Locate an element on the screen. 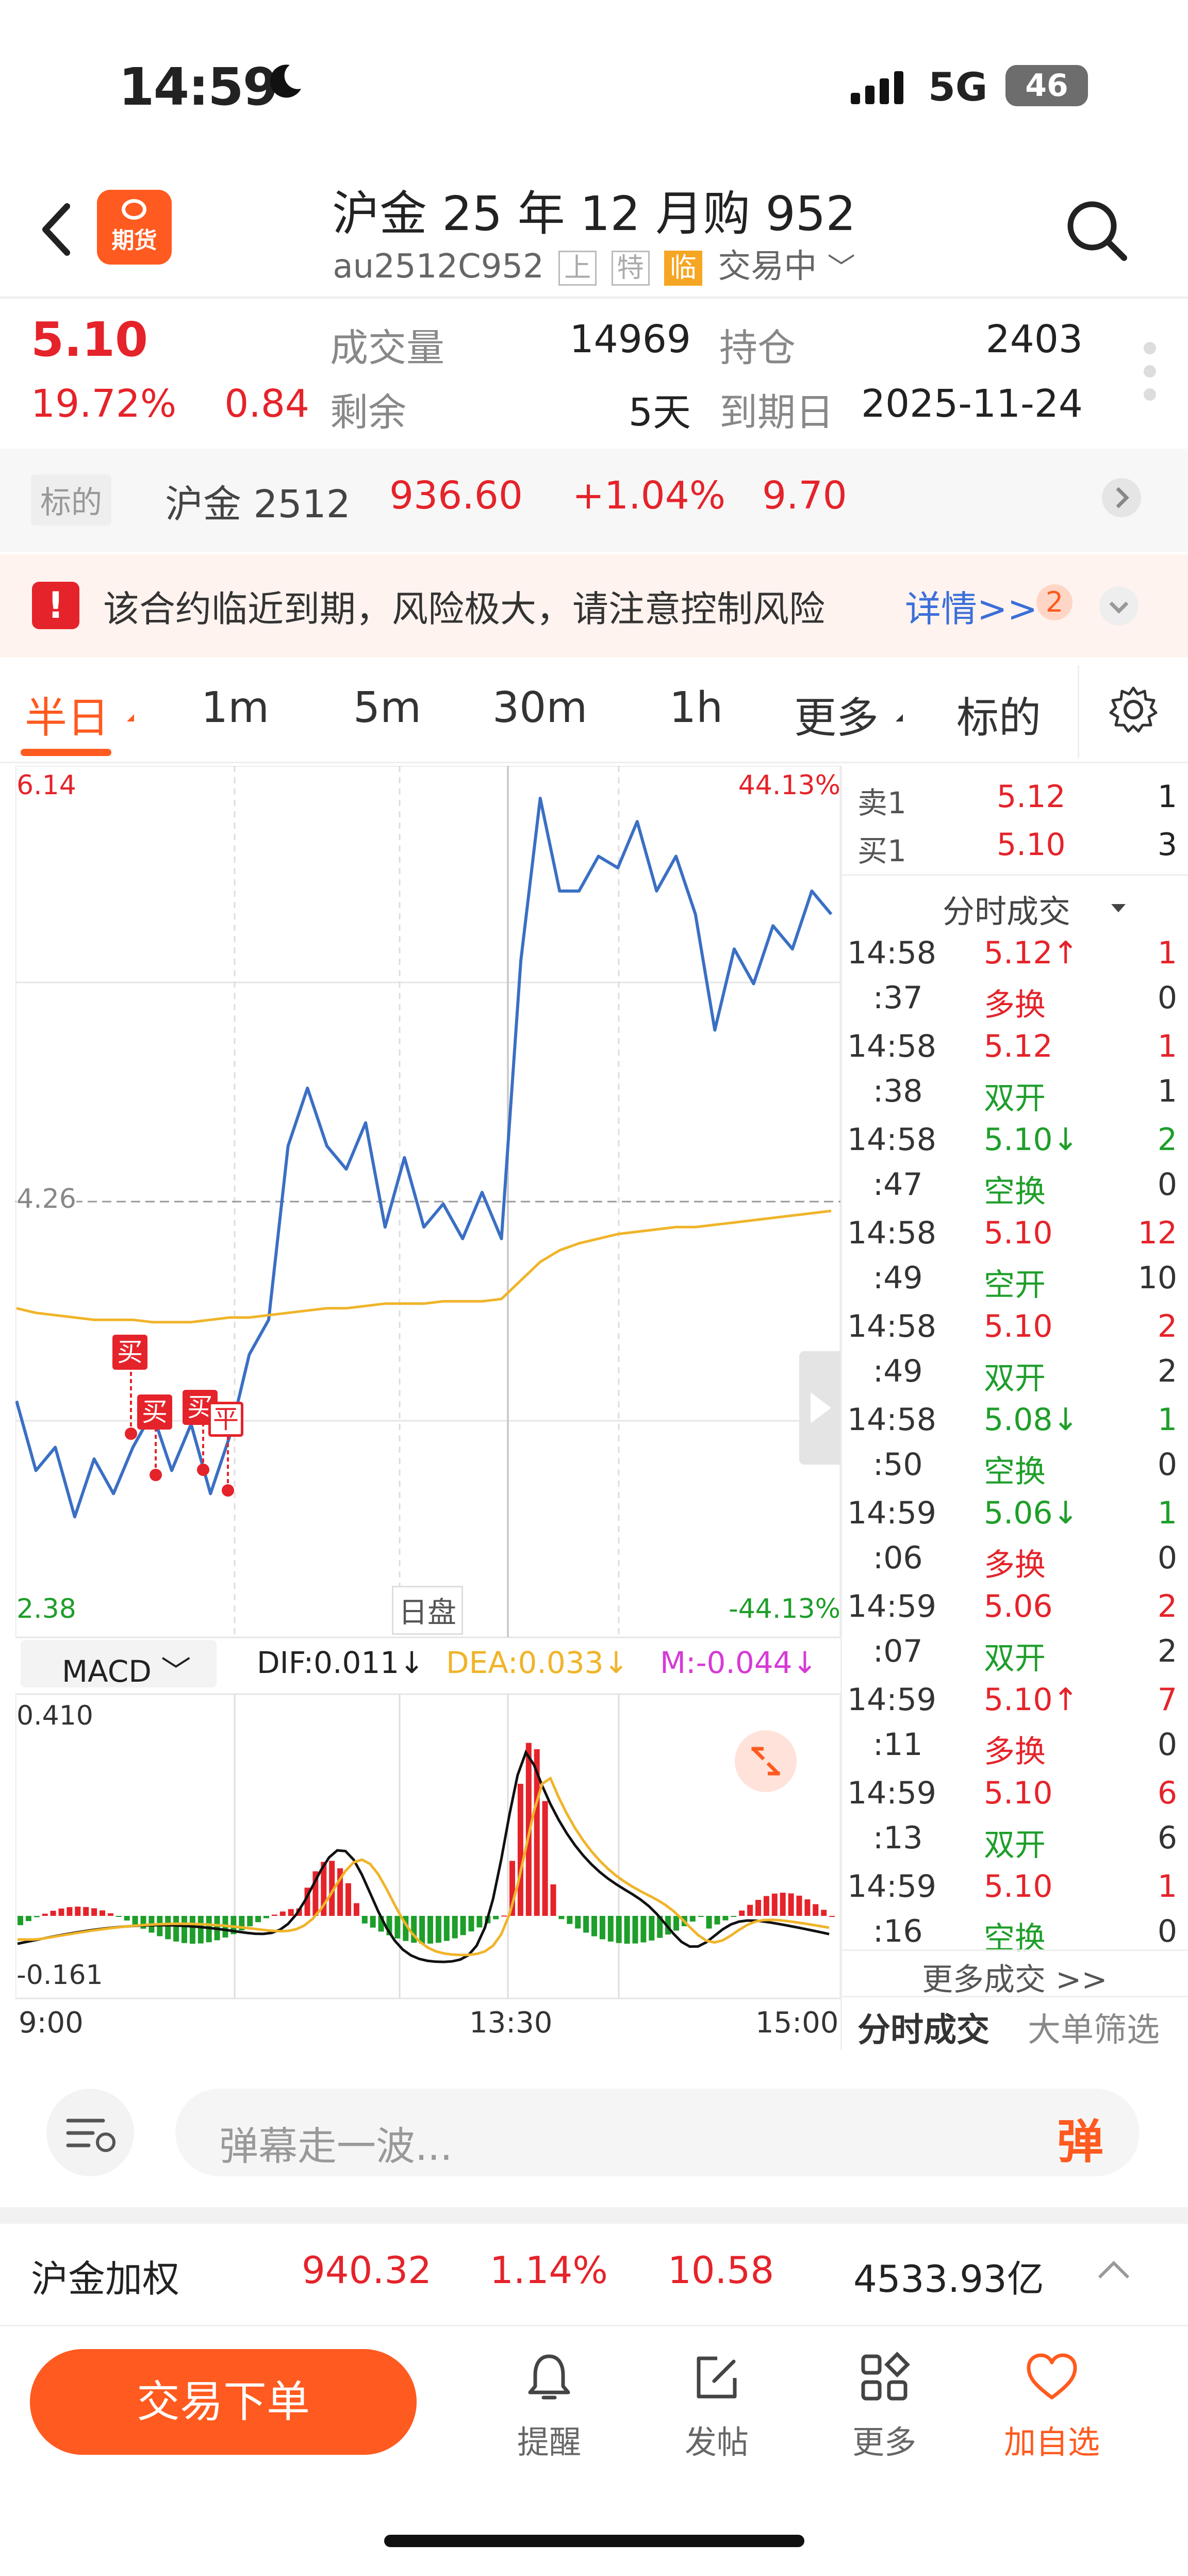  nav-more: 更多 is located at coordinates (884, 2411).